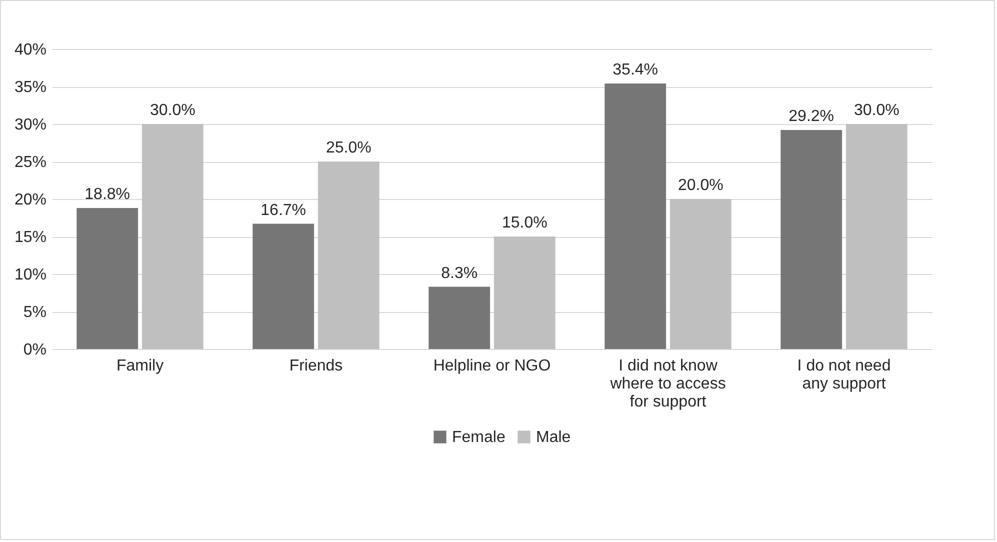 This screenshot has height=542, width=997. What do you see at coordinates (811, 116) in the screenshot?
I see `data-label: 29.2%` at bounding box center [811, 116].